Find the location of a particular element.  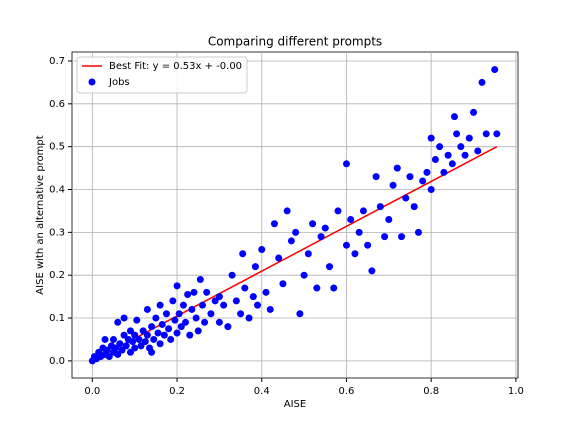

x-tick-label: 0.2 is located at coordinates (177, 391).